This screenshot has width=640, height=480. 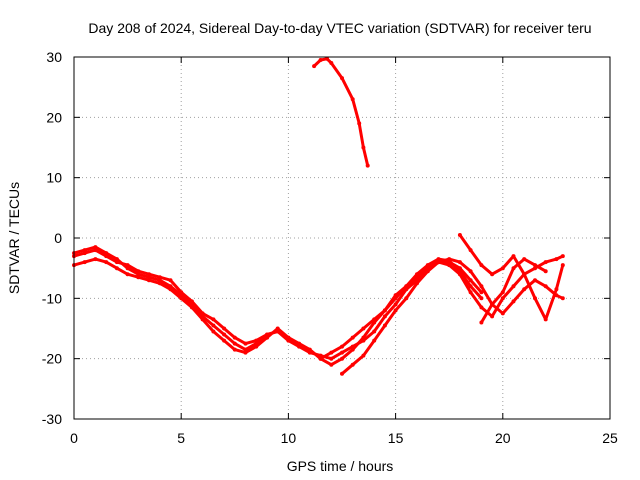 What do you see at coordinates (340, 466) in the screenshot?
I see `x-axis-label: GPS time / hours` at bounding box center [340, 466].